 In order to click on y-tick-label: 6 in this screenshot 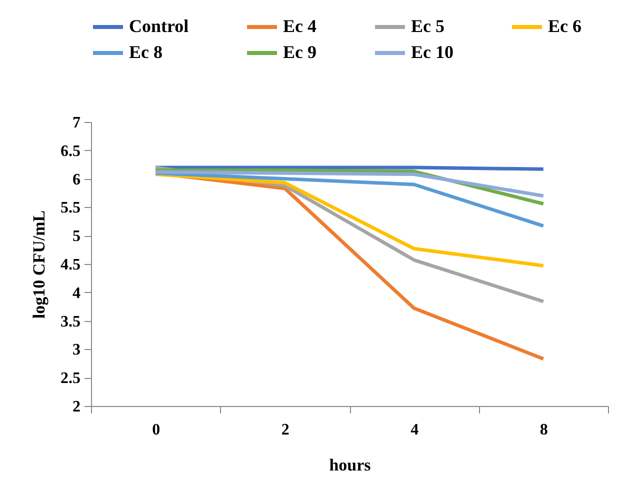, I will do `click(76, 179)`.